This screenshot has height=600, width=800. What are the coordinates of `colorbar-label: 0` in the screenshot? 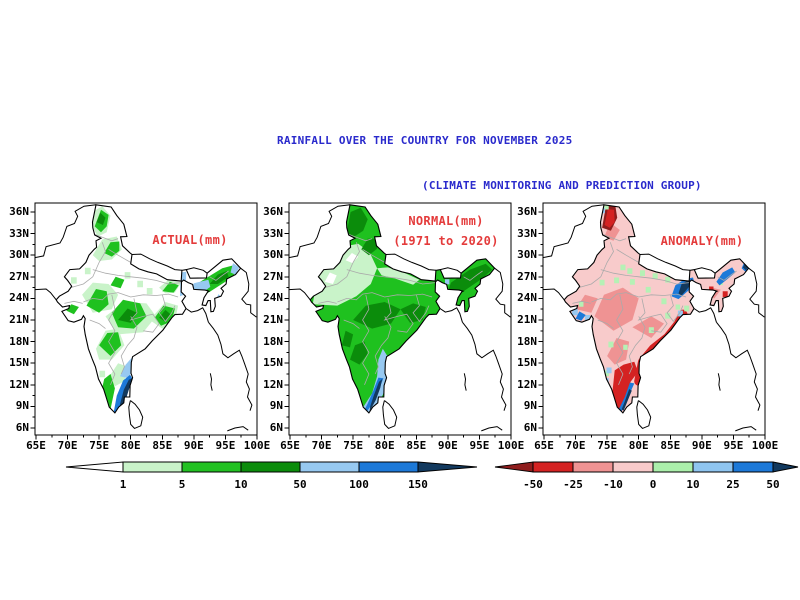 It's located at (653, 484).